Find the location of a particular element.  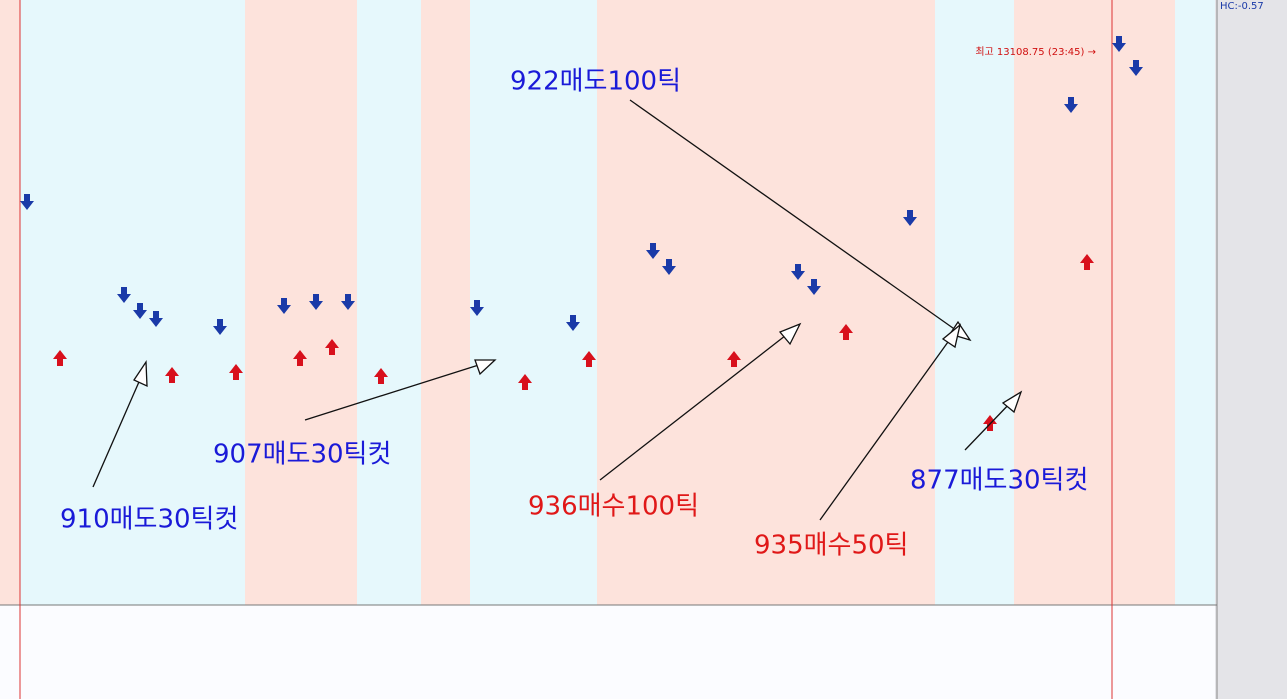

annotation: 910매도30틱컷 is located at coordinates (149, 520).